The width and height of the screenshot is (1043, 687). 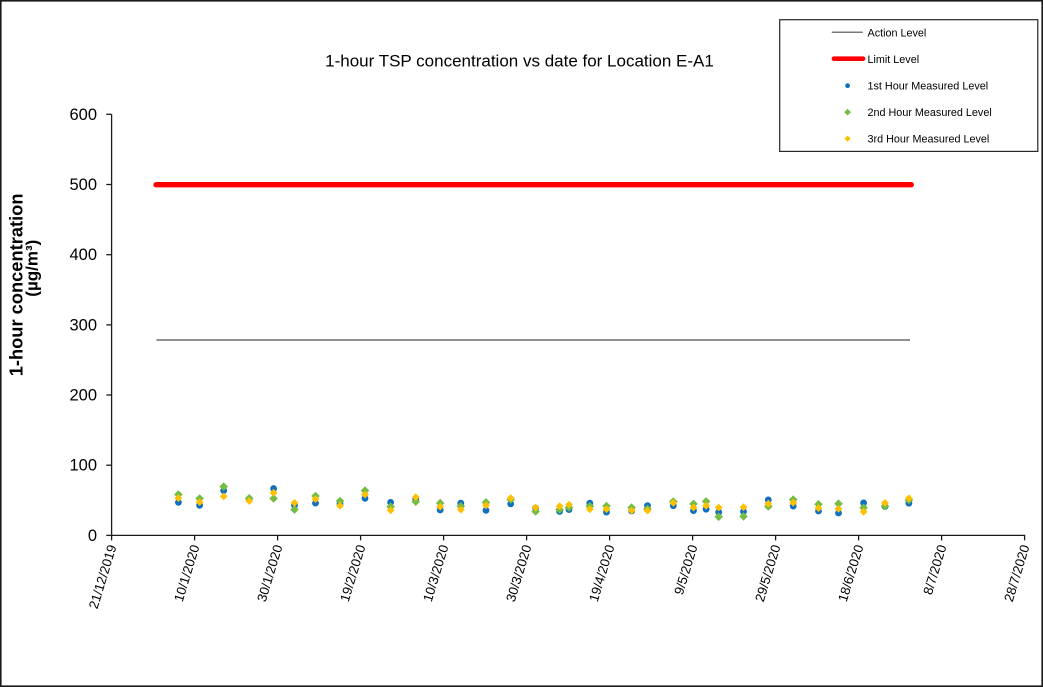 What do you see at coordinates (83, 255) in the screenshot?
I see `svg-text: 400` at bounding box center [83, 255].